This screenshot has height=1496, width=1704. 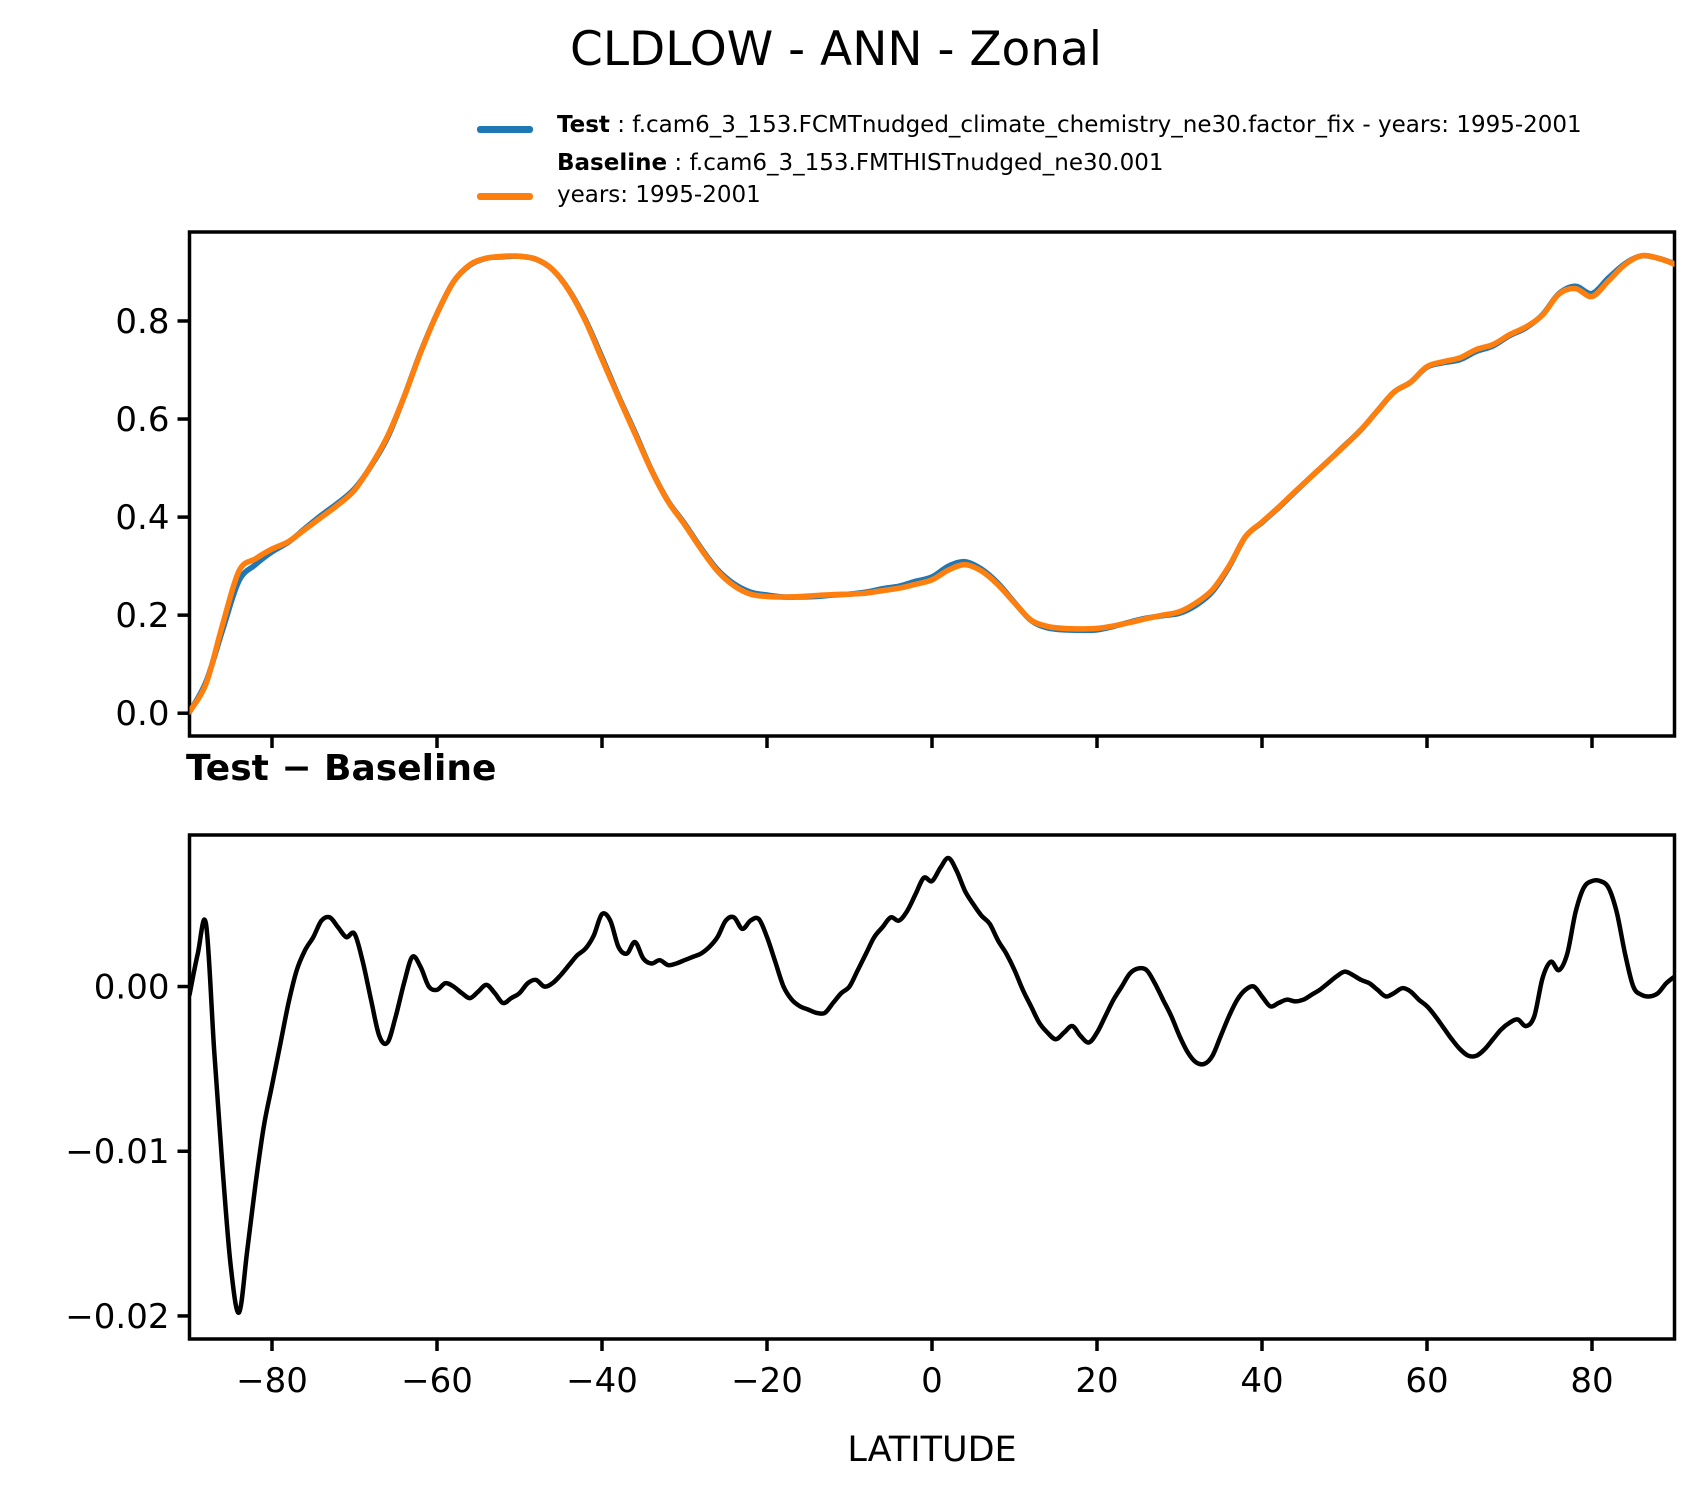 What do you see at coordinates (142, 322) in the screenshot?
I see `y-tick-label: 0.8` at bounding box center [142, 322].